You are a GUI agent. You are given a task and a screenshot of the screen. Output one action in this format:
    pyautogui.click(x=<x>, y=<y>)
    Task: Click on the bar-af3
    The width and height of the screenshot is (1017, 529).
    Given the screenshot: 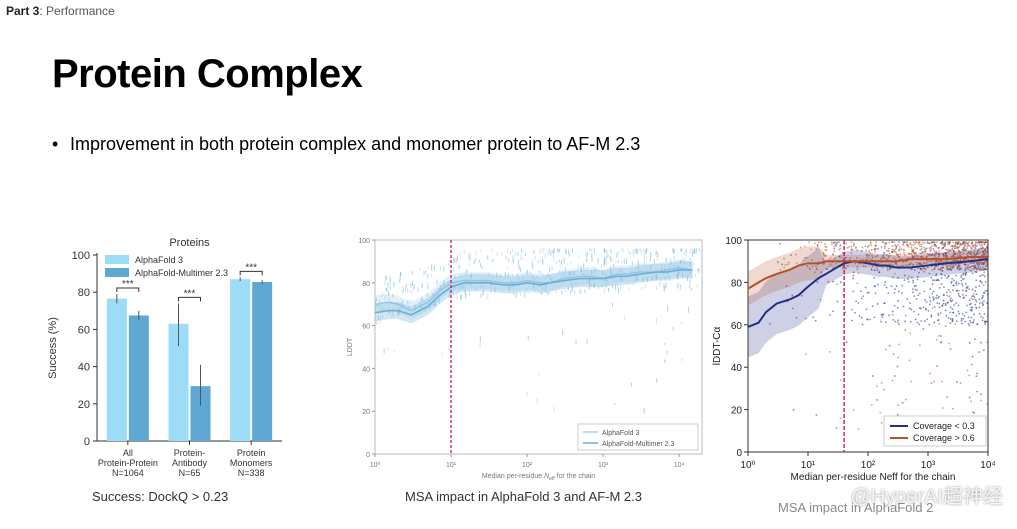 What is the action you would take?
    pyautogui.click(x=240, y=360)
    